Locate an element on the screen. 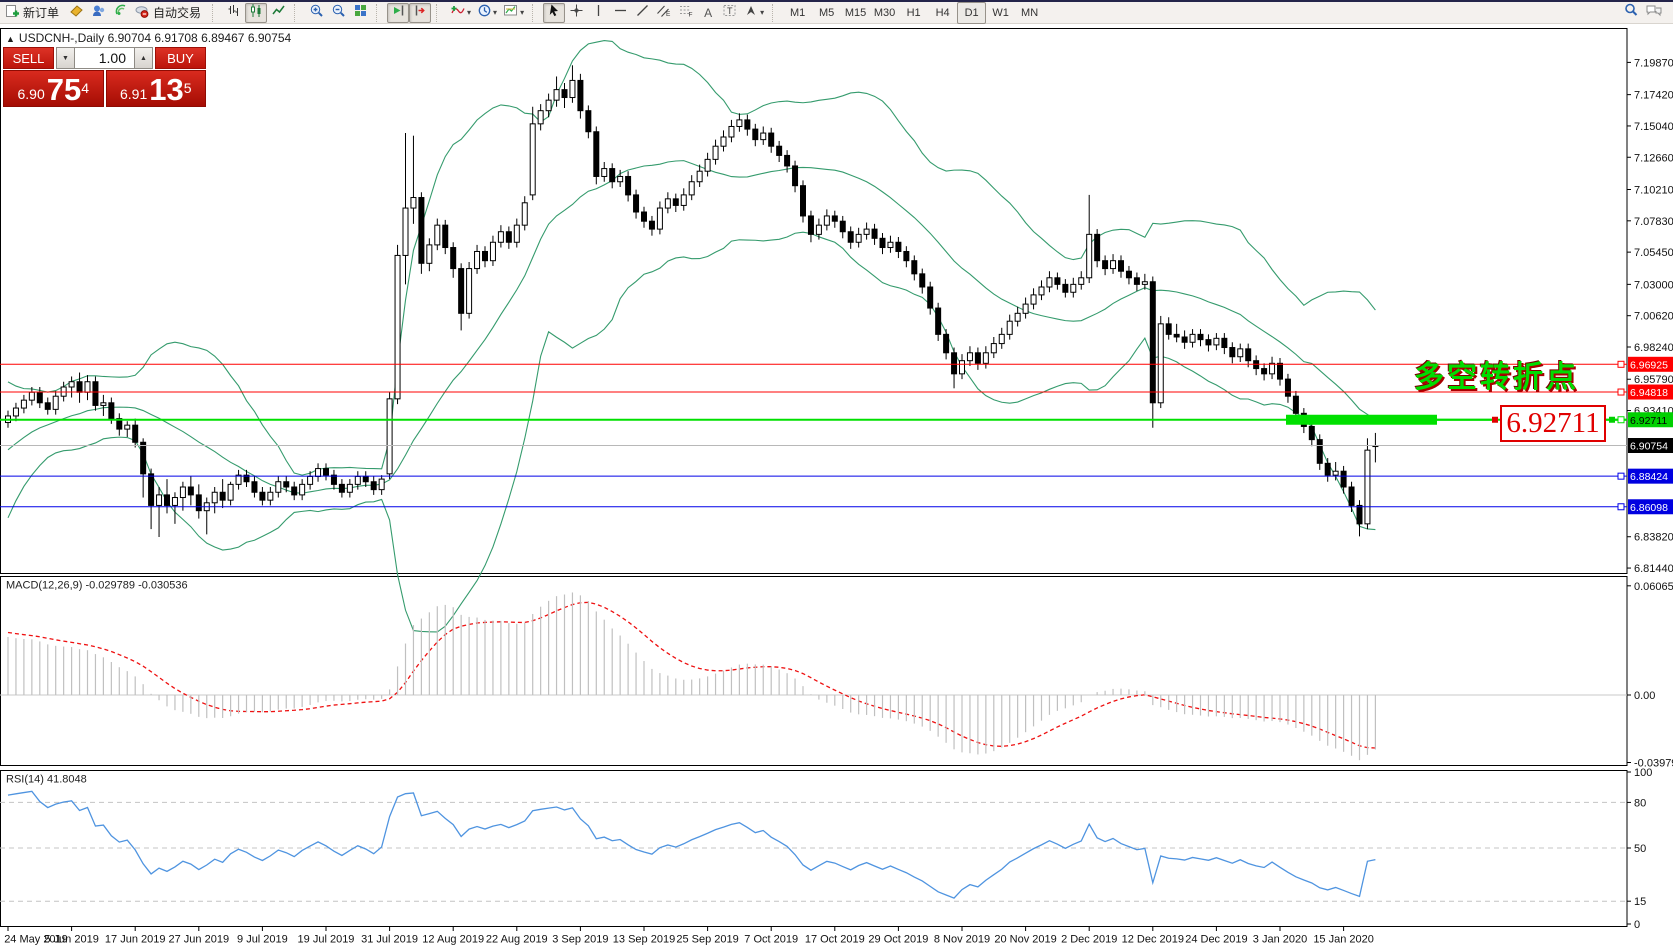 This screenshot has width=1673, height=948. auto-scroll-icon is located at coordinates (398, 13).